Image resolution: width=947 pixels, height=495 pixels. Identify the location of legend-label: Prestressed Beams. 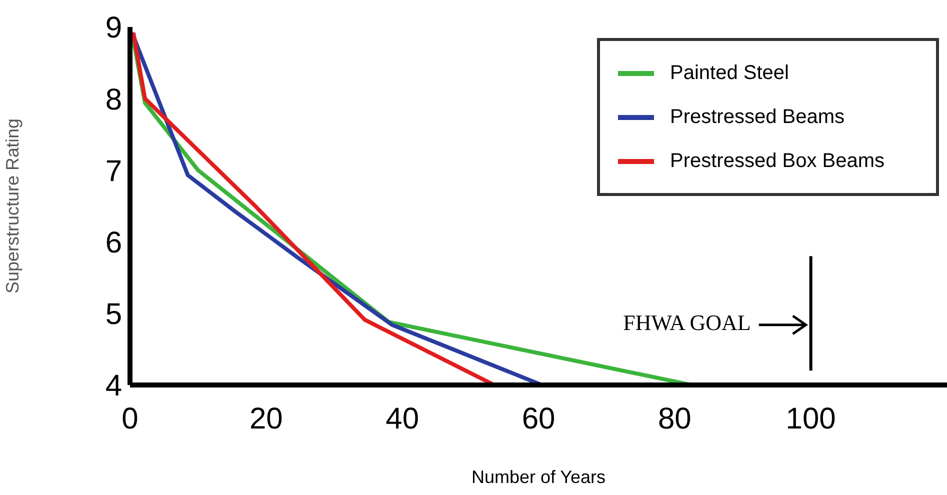
(757, 117).